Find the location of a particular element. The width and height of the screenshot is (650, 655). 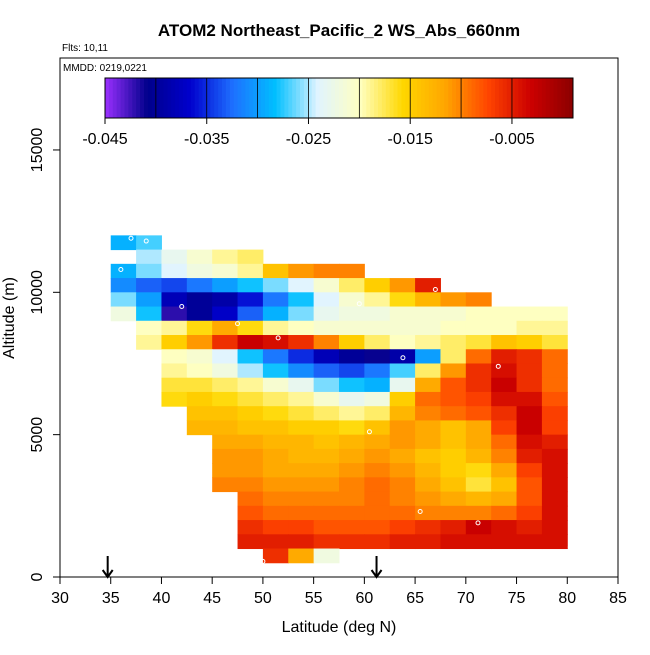

annotation: MMDD: 0219,0221 is located at coordinates (105, 68).